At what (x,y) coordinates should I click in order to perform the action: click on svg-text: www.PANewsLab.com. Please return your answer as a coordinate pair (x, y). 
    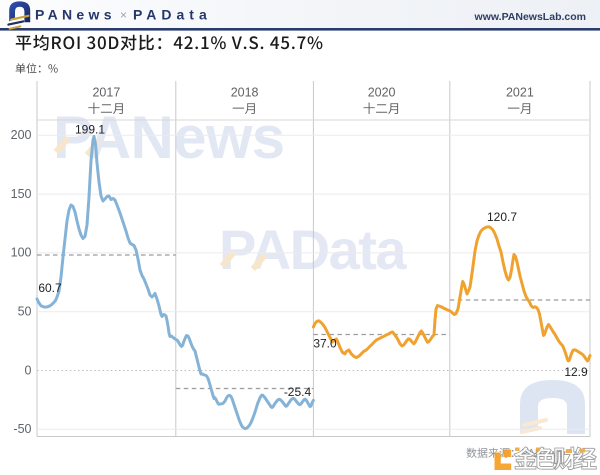
    Looking at the image, I should click on (530, 17).